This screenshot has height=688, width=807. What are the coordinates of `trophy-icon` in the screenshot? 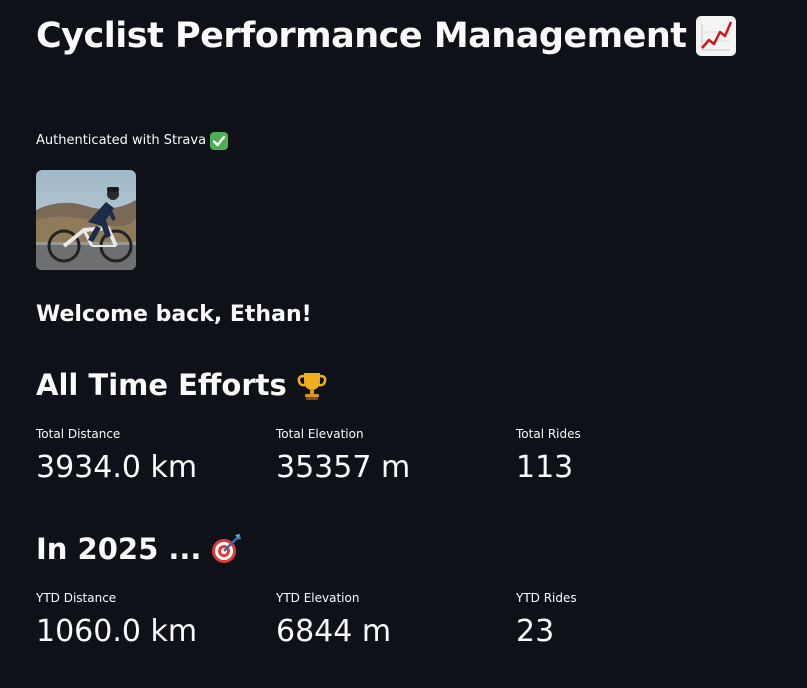 It's located at (312, 385).